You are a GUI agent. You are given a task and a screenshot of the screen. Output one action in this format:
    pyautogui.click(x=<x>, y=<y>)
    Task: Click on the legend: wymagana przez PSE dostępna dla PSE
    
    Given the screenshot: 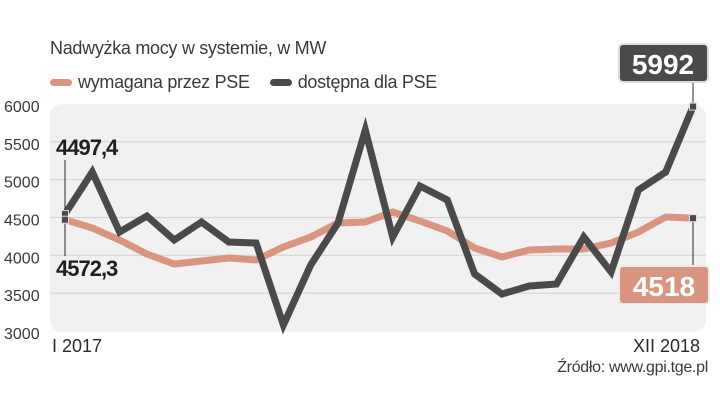 What is the action you would take?
    pyautogui.click(x=253, y=82)
    